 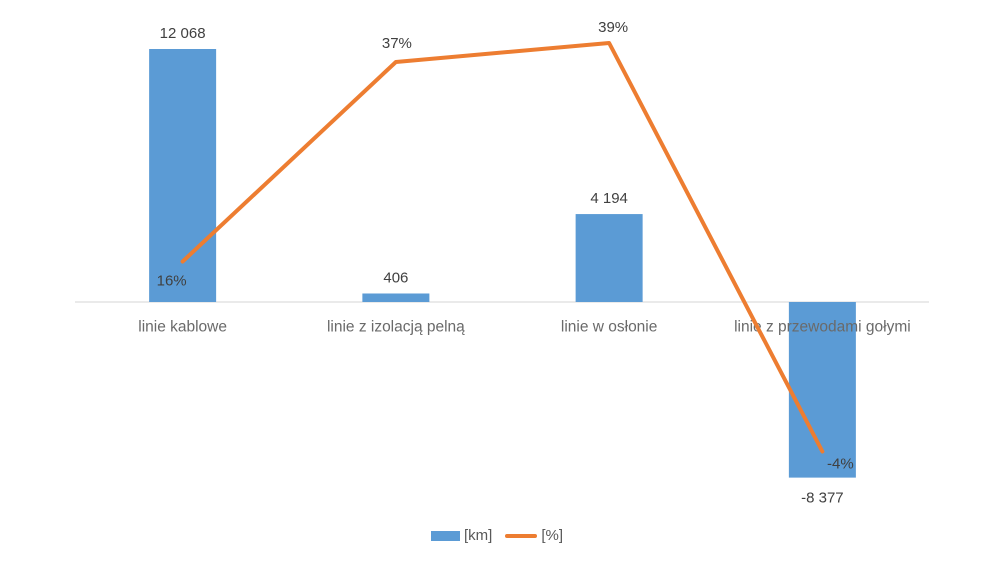 I want to click on line-value-label-0: 16%, so click(x=172, y=281).